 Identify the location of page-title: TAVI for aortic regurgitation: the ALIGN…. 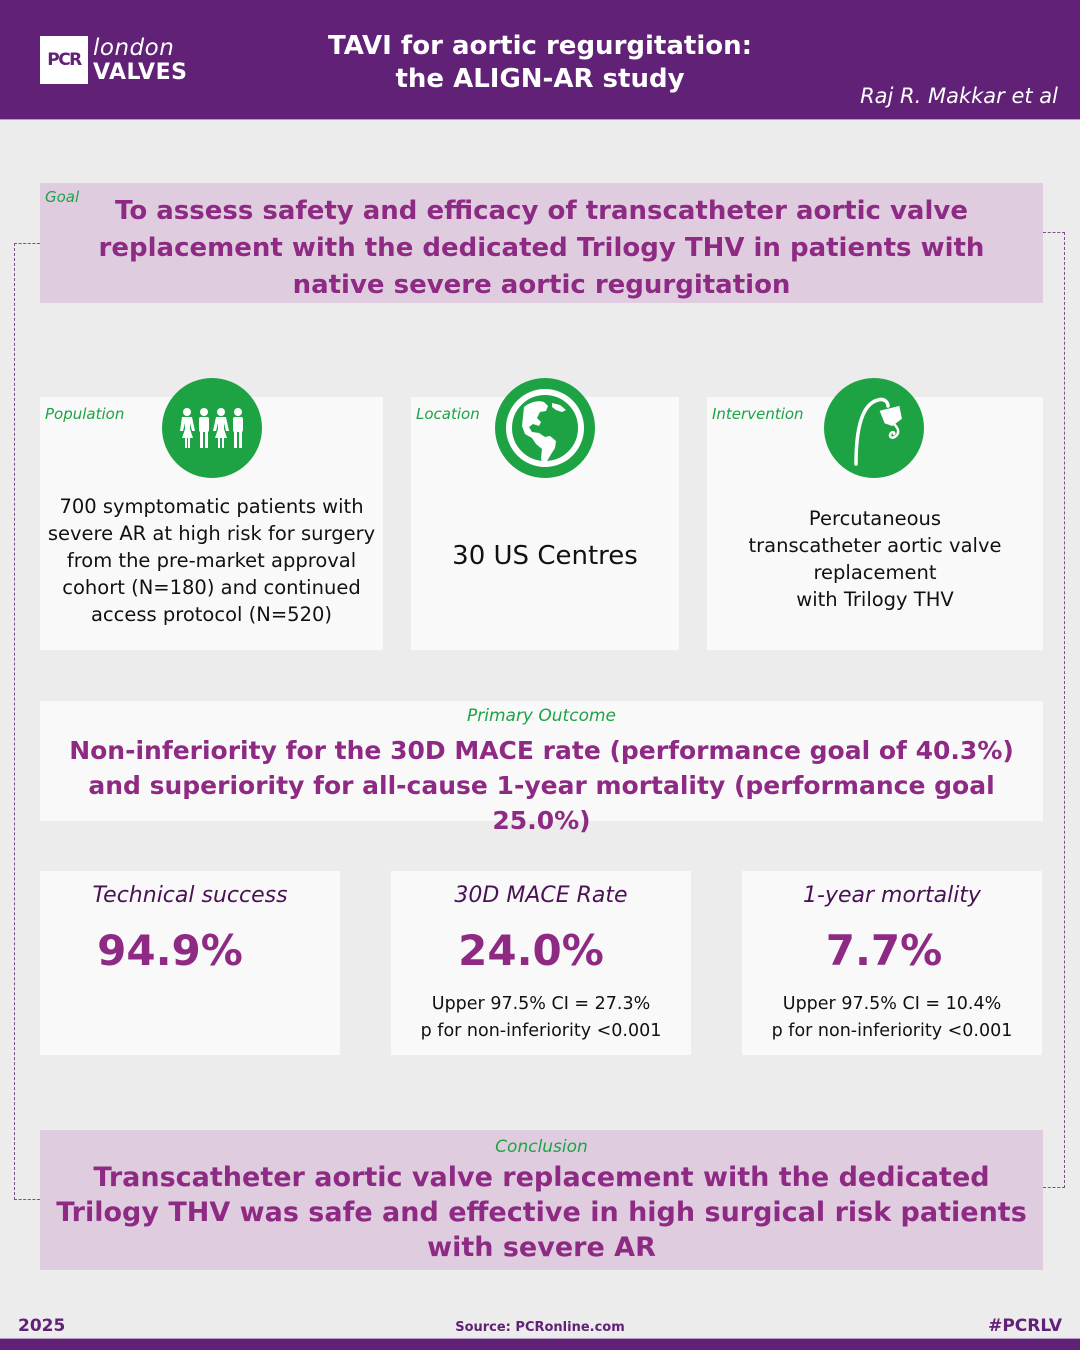
(540, 63).